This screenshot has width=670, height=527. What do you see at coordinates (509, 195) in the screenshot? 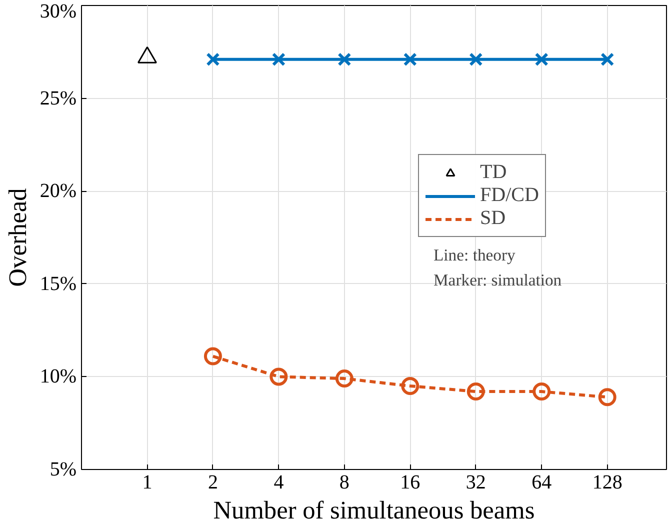
I see `legend-label: FD/CD` at bounding box center [509, 195].